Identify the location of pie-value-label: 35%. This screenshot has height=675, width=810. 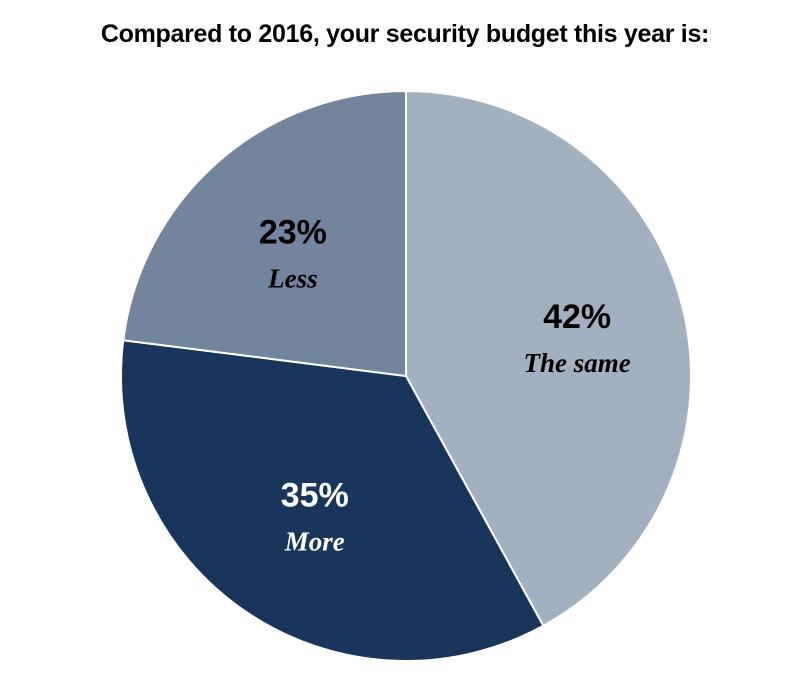
(315, 495).